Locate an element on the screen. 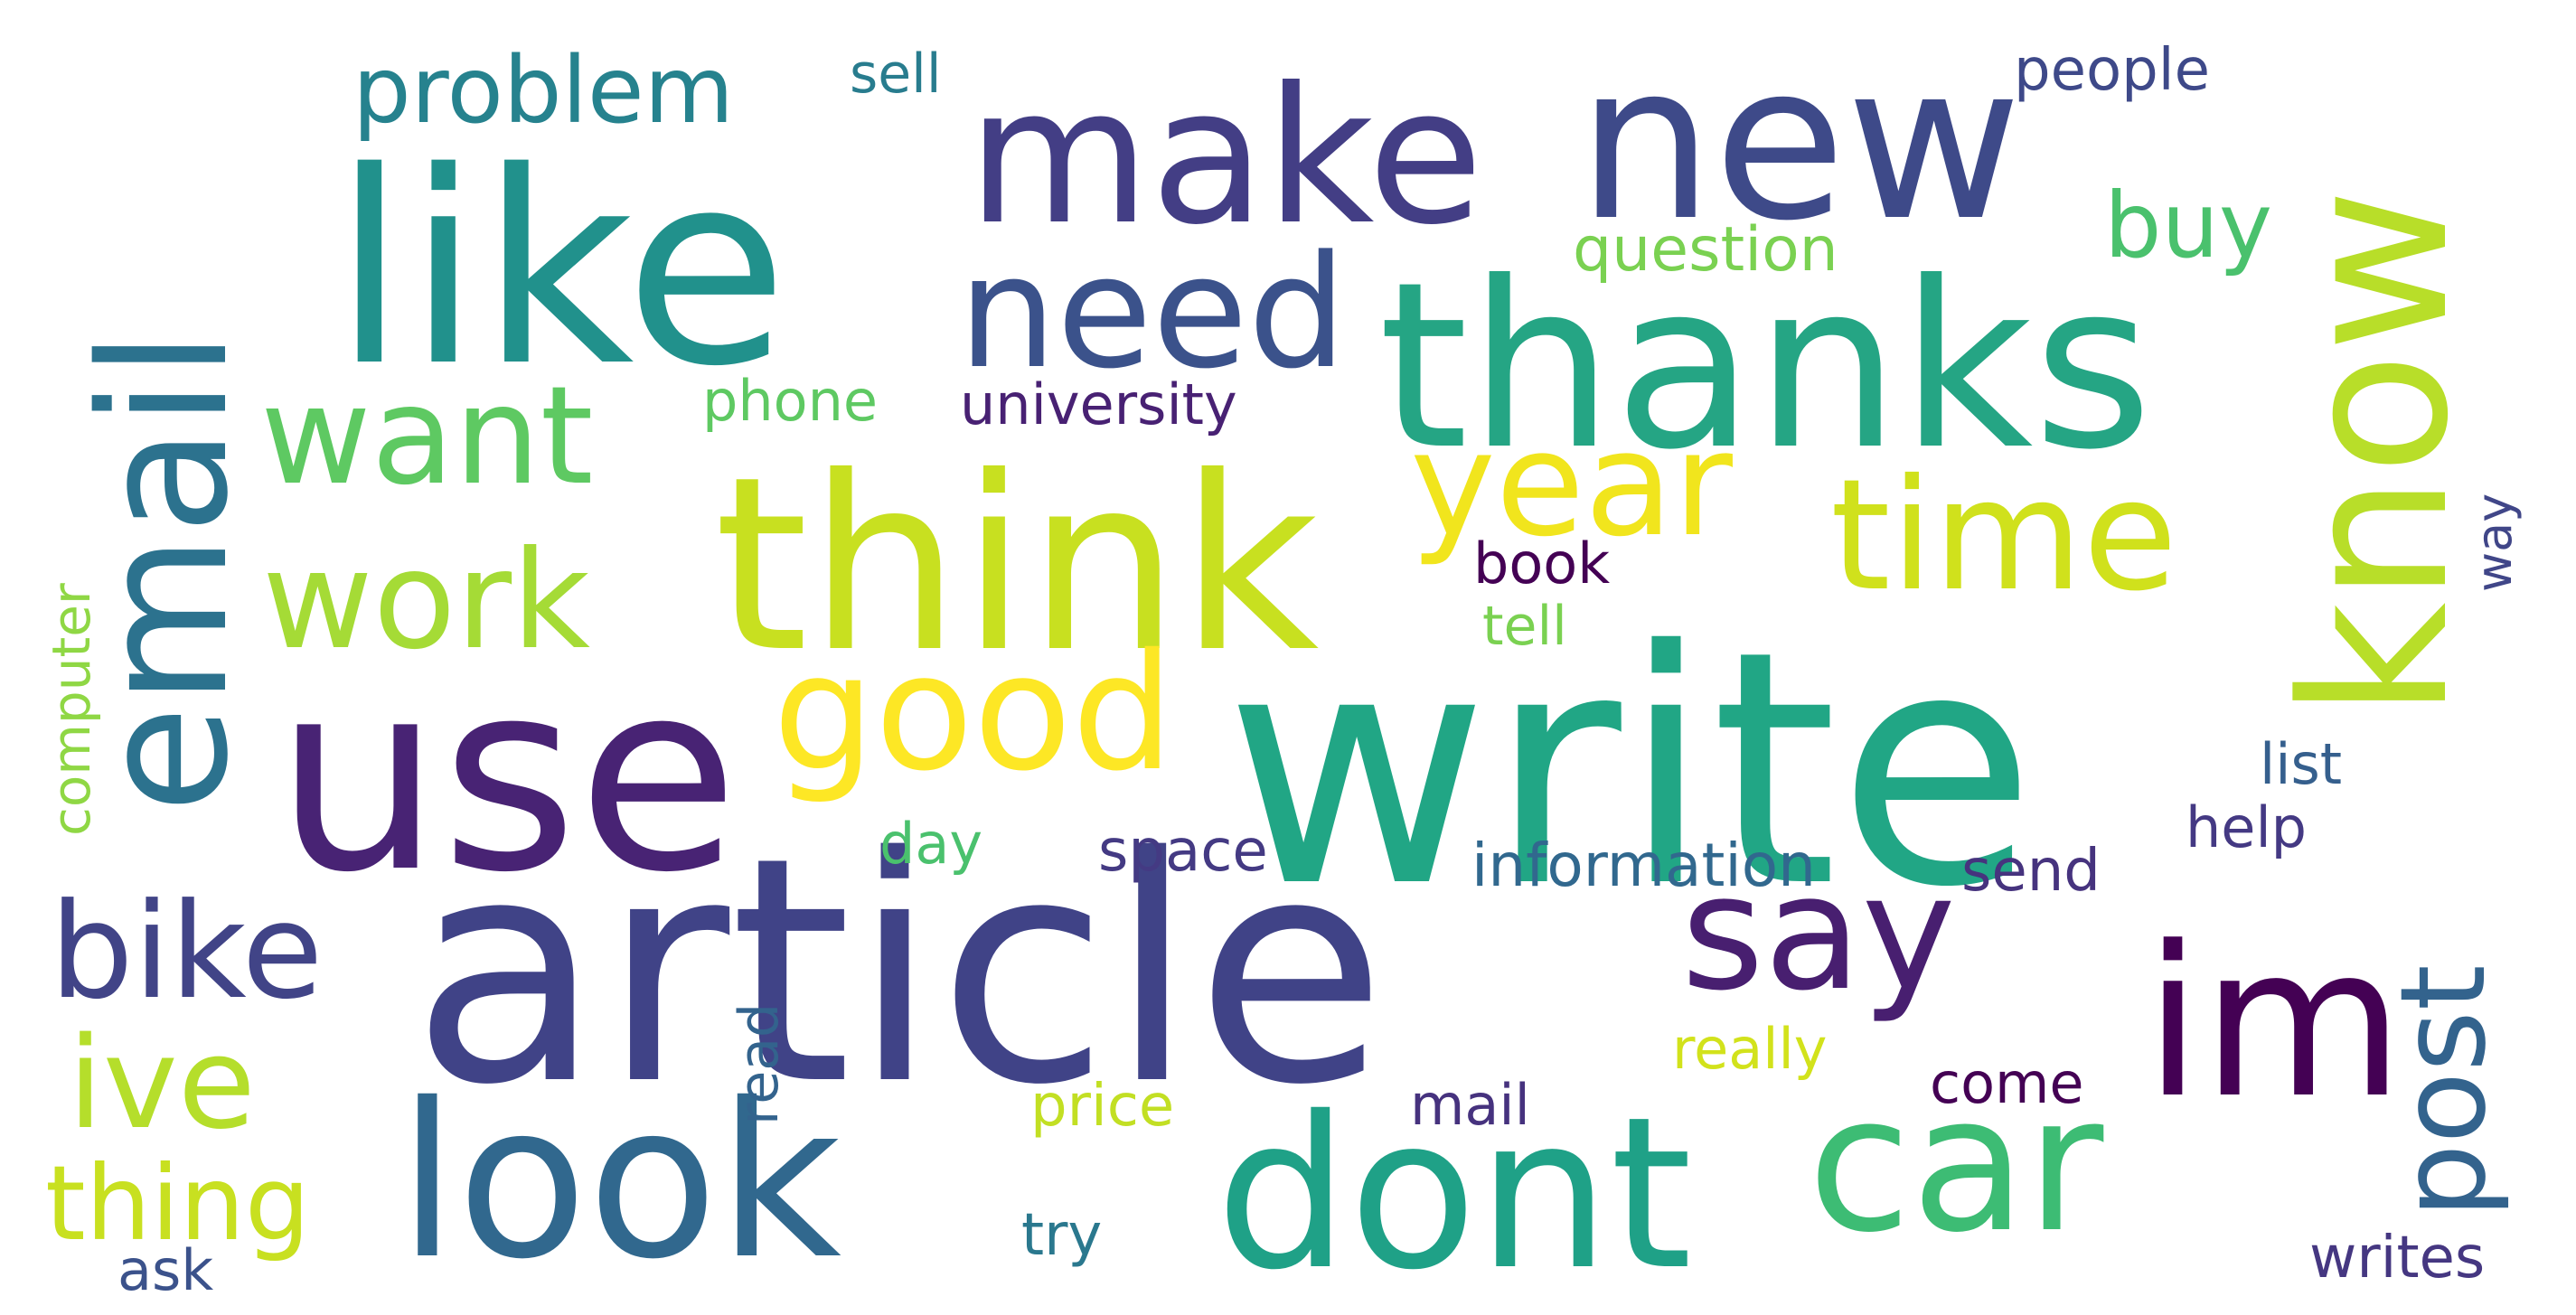  word-ask: ask is located at coordinates (166, 1270).